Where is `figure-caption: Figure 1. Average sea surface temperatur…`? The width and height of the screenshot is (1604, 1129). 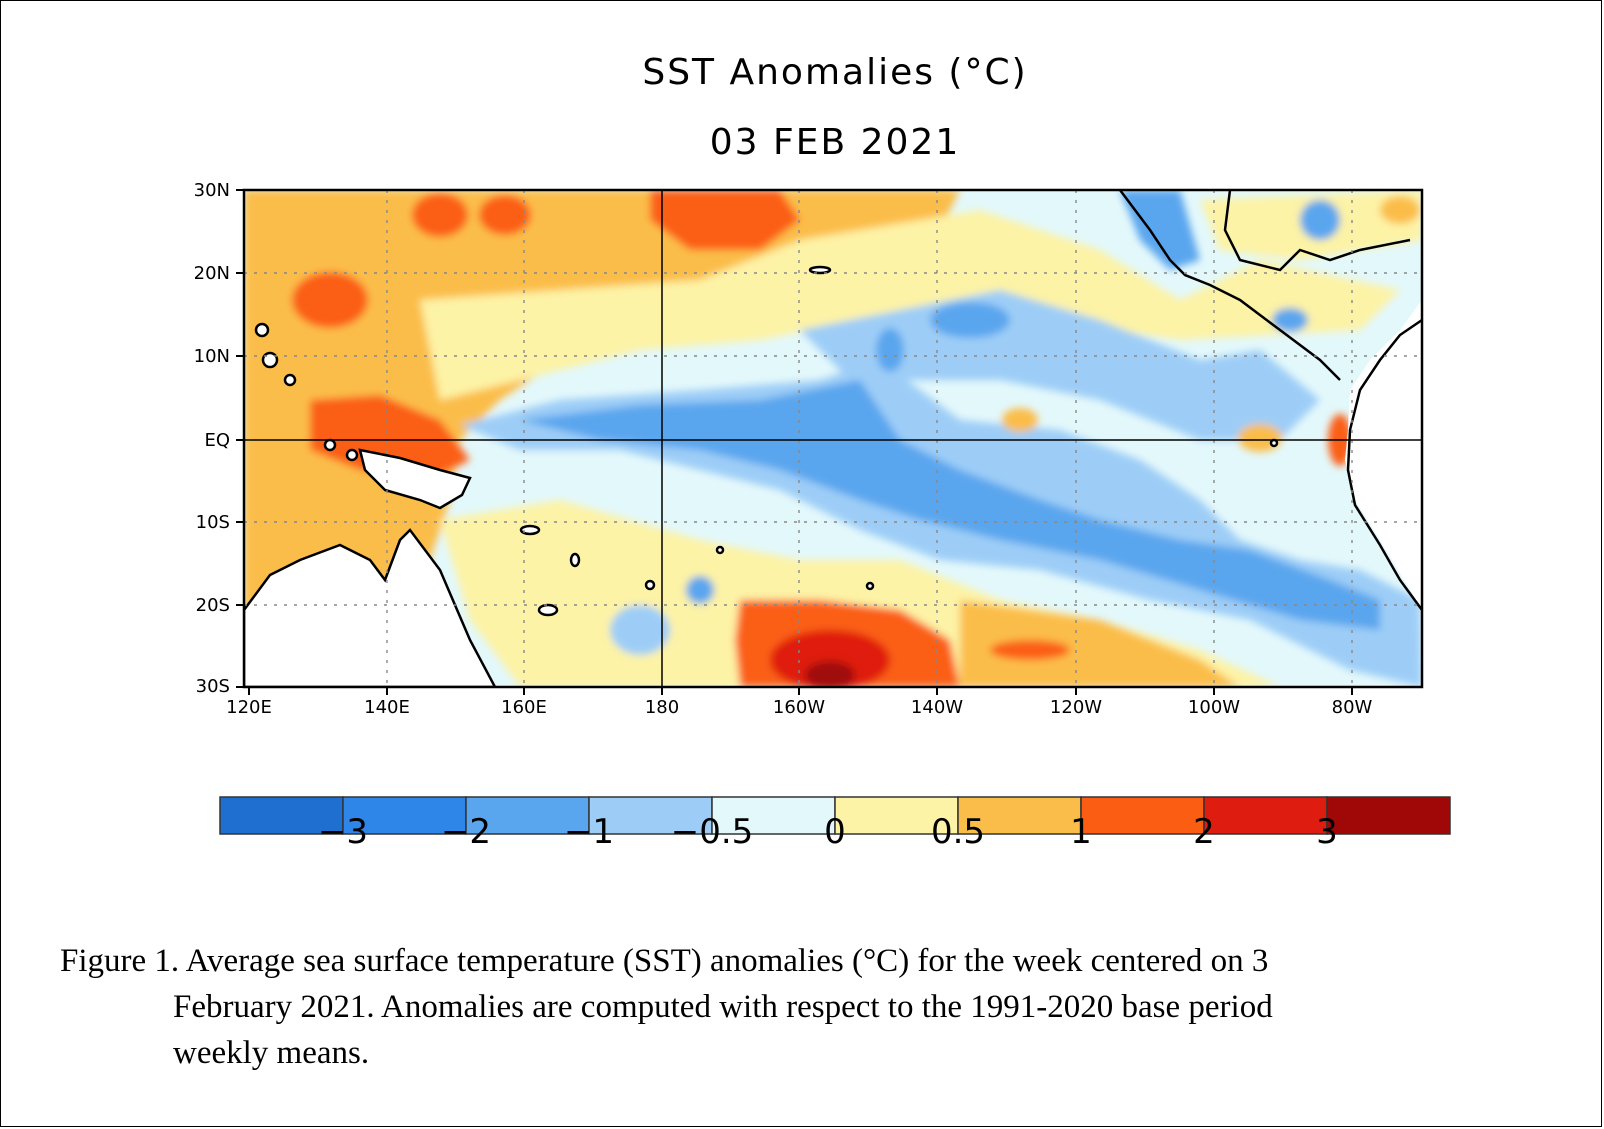 figure-caption: Figure 1. Average sea surface temperatur… is located at coordinates (805, 1007).